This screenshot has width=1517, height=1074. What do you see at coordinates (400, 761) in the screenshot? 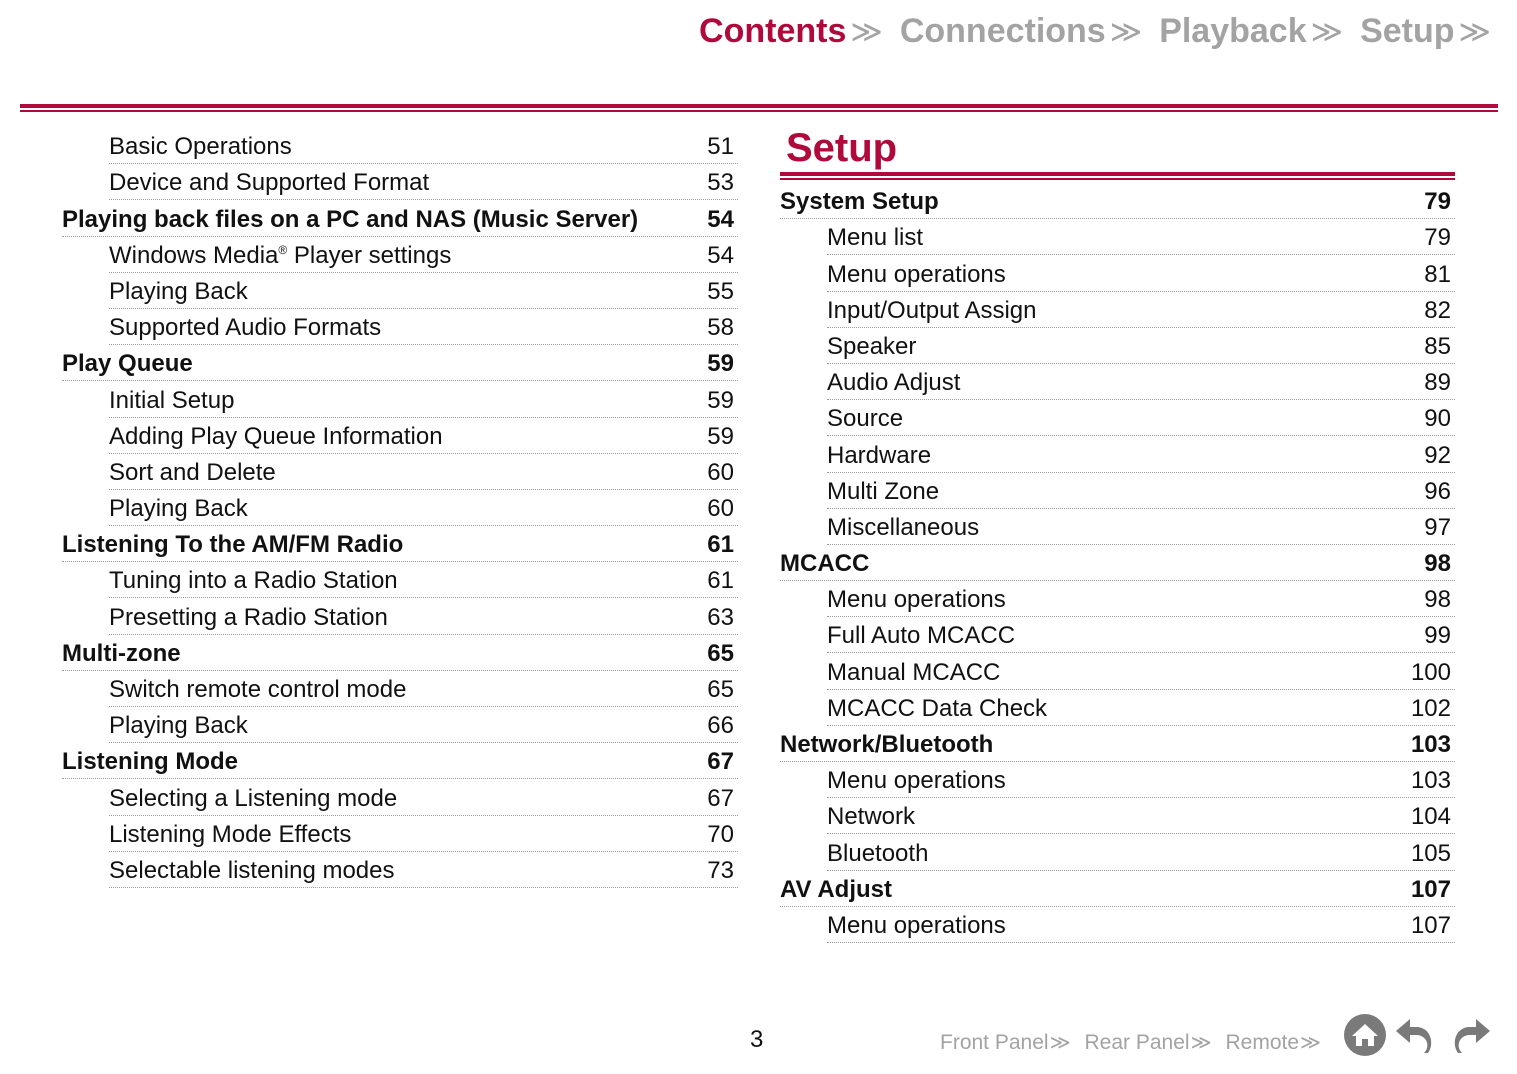
I see `toc-section-entry: Listening Mode 67` at bounding box center [400, 761].